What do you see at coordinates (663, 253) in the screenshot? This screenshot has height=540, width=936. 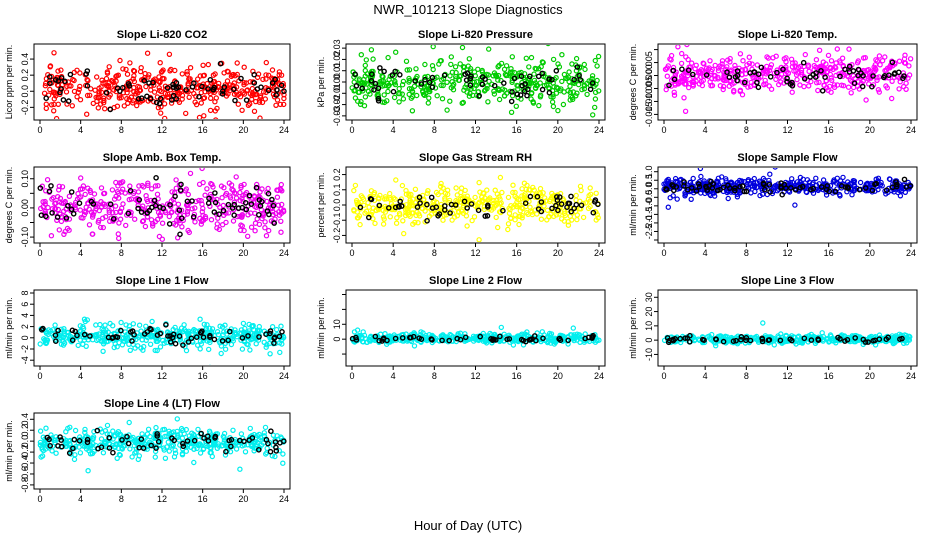 I see `x-tick-label: 0` at bounding box center [663, 253].